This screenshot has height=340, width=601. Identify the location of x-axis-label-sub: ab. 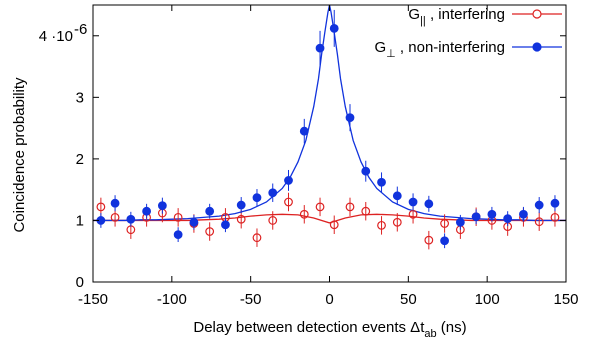
(430, 334).